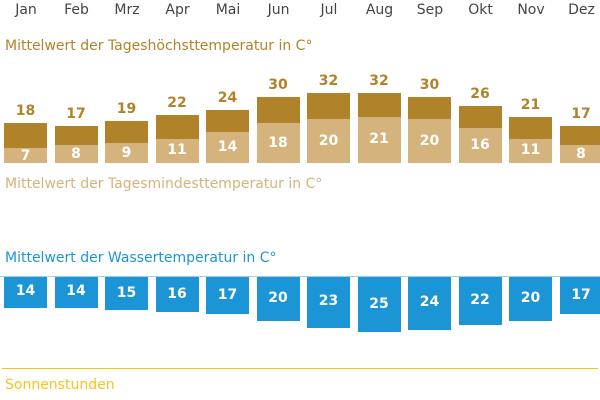 This screenshot has height=400, width=600. What do you see at coordinates (26, 10) in the screenshot?
I see `month-label: Jan` at bounding box center [26, 10].